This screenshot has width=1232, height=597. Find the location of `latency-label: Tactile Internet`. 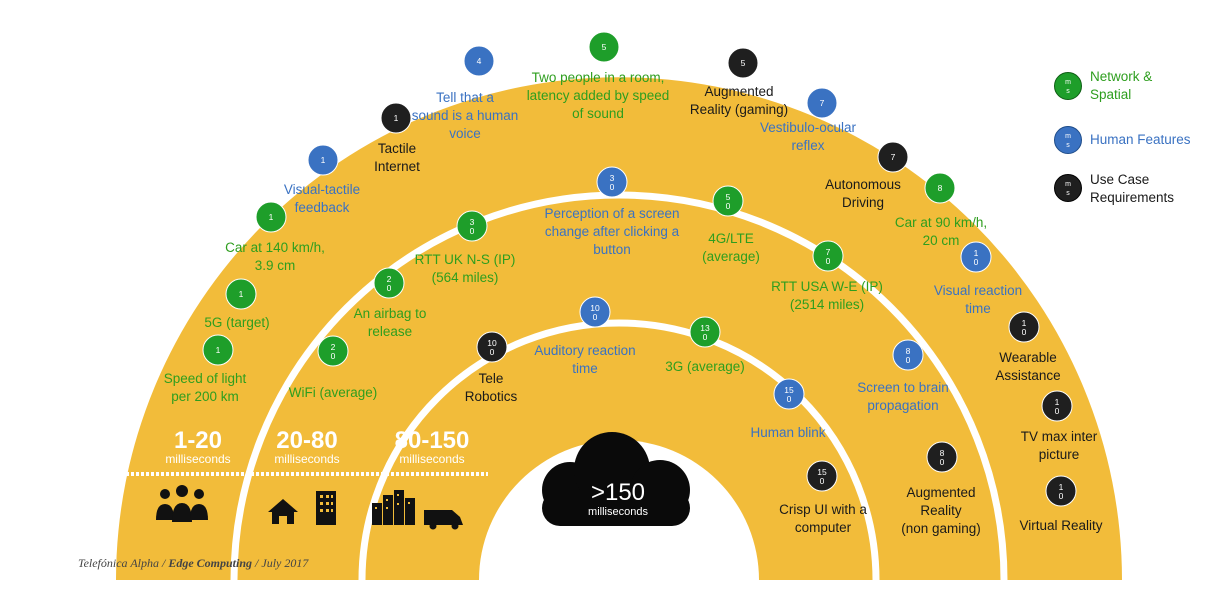

latency-label: Tactile Internet is located at coordinates (397, 157).